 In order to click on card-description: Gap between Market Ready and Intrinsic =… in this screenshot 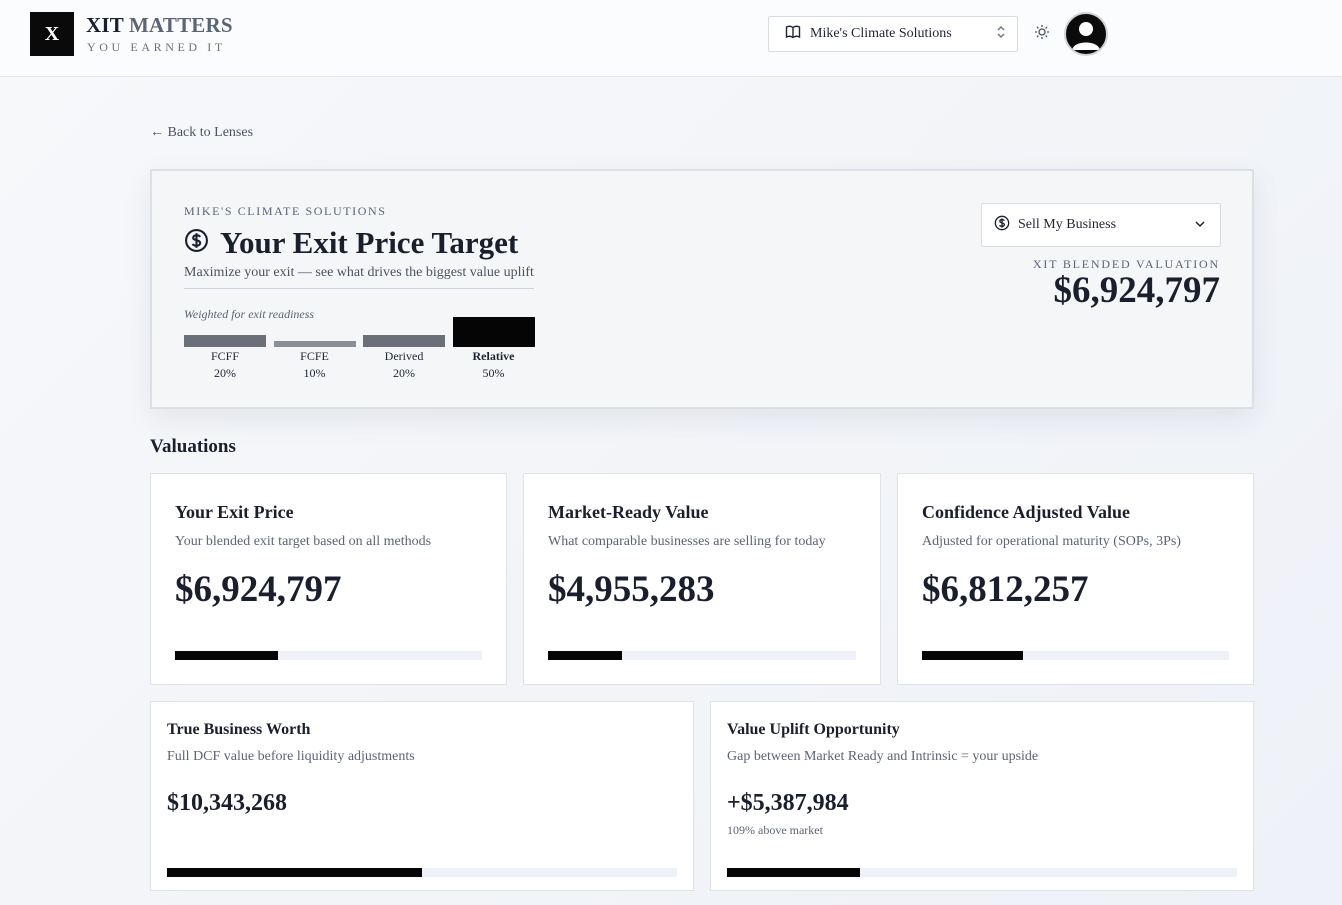, I will do `click(883, 756)`.